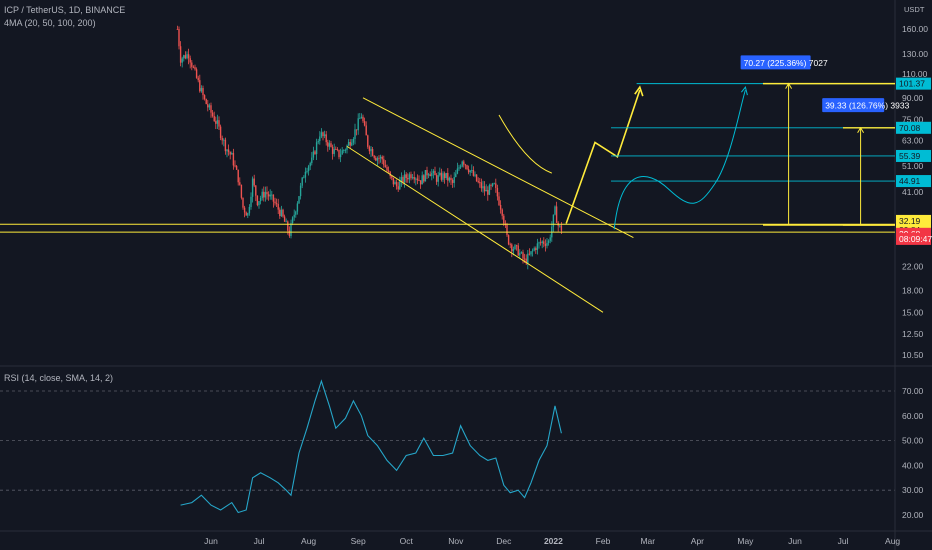  I want to click on price-label-0: 101.37, so click(912, 84).